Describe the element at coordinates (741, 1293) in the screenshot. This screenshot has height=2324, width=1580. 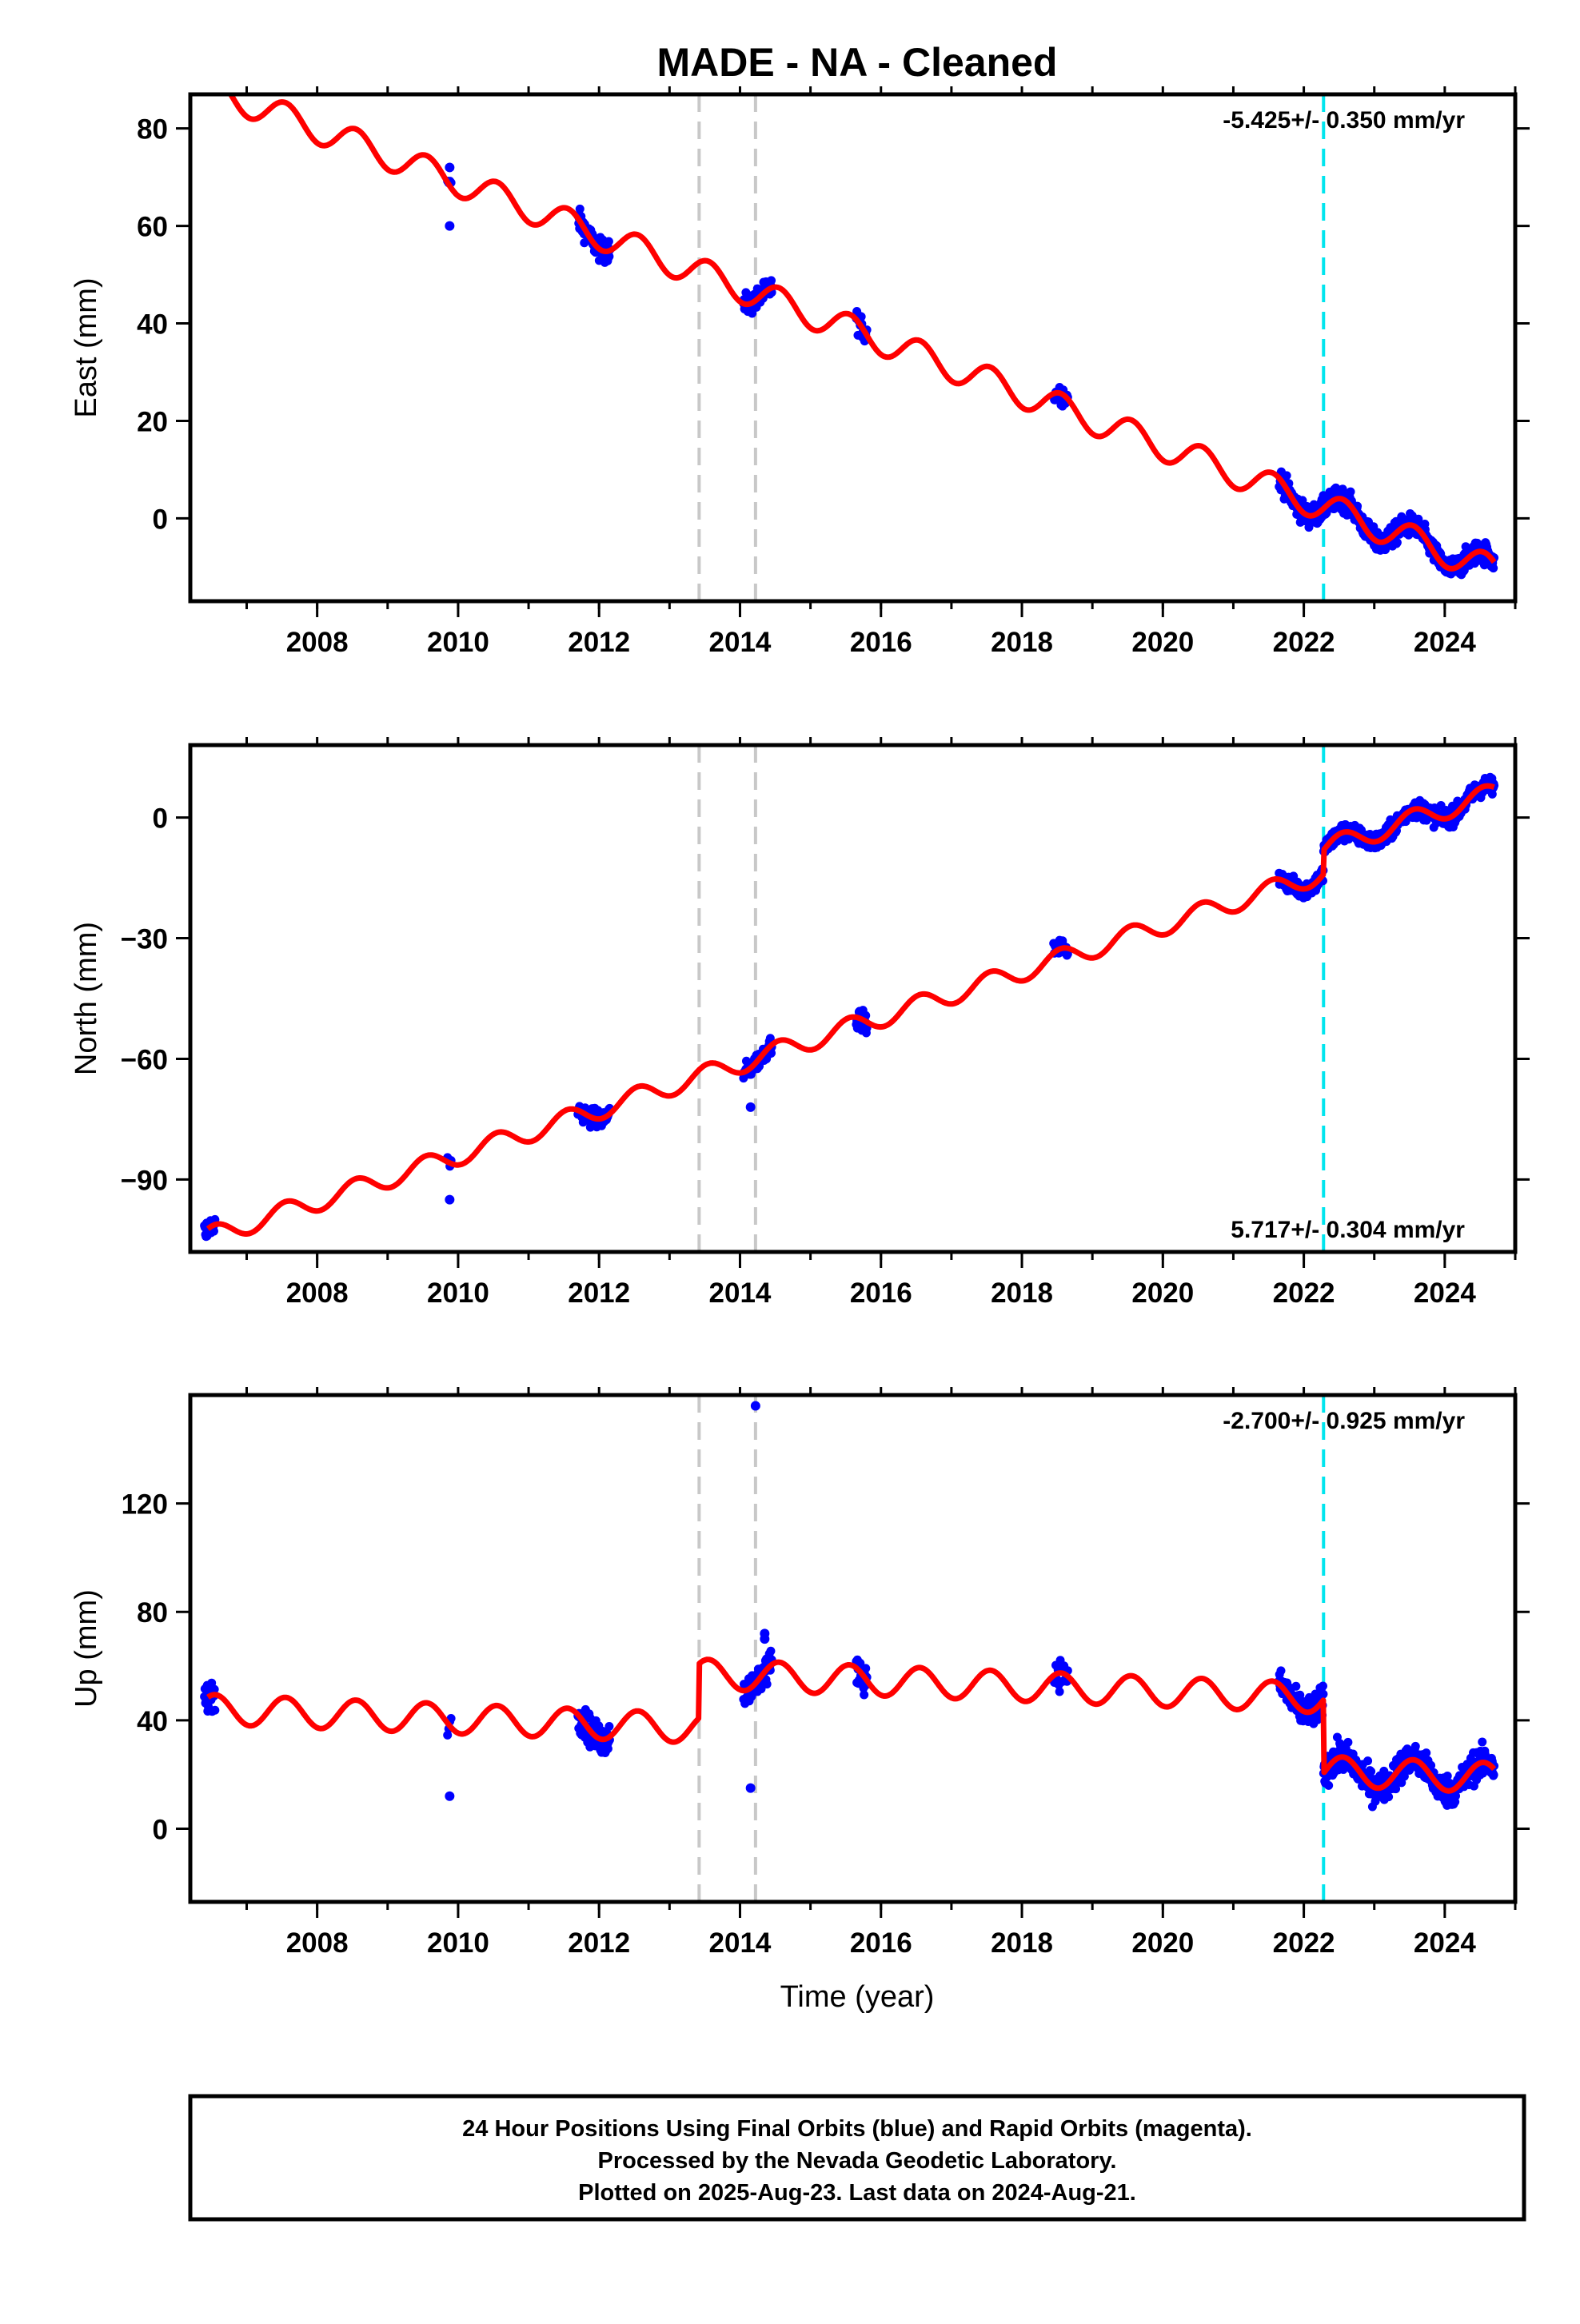
I see `north-xtick-label: 2014` at that location.